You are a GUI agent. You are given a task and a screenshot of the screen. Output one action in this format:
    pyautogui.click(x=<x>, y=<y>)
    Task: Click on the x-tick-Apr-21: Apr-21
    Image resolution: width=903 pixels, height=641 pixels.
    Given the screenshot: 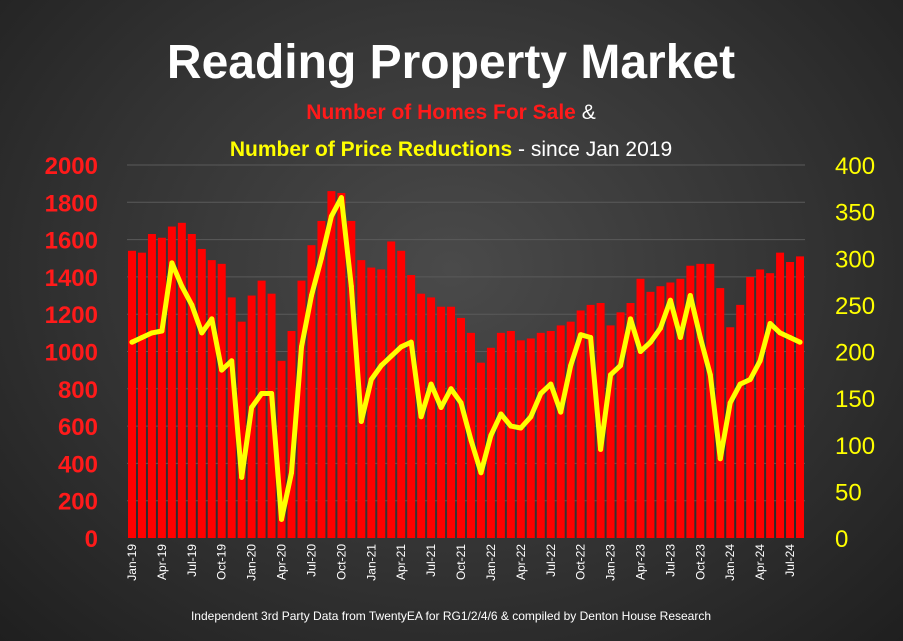 What is the action you would take?
    pyautogui.click(x=401, y=562)
    